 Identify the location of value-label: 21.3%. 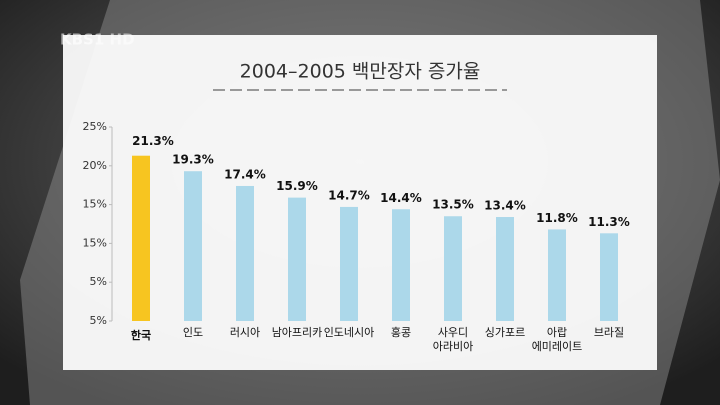
(153, 141).